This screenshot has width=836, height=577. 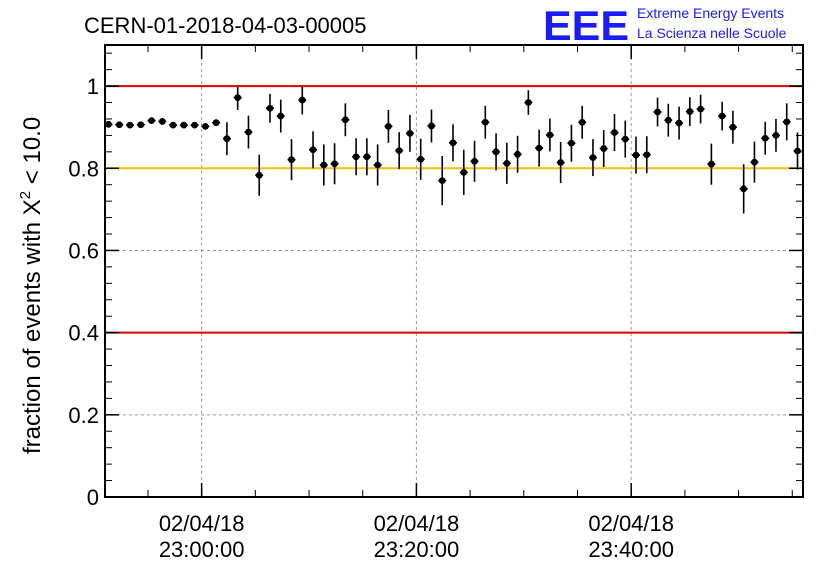 What do you see at coordinates (83, 415) in the screenshot?
I see `y-tick-label: 0.2` at bounding box center [83, 415].